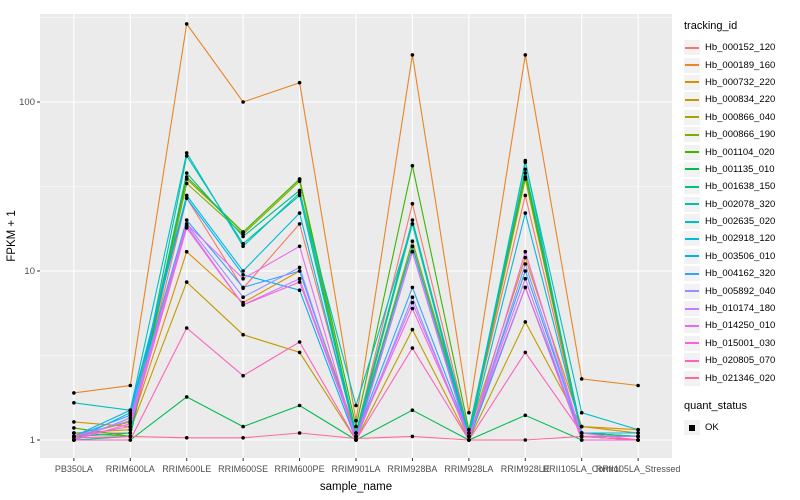  What do you see at coordinates (243, 469) in the screenshot?
I see `x-tick-label: RRIM600SE` at bounding box center [243, 469].